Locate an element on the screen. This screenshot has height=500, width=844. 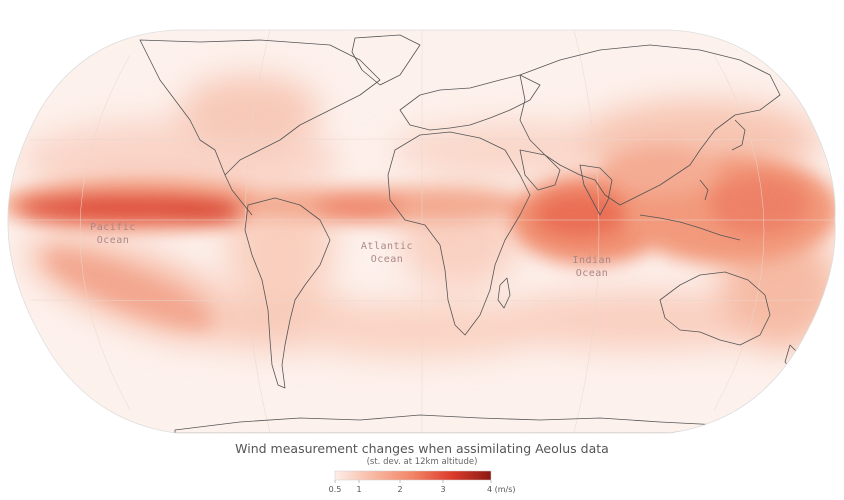
africa-coast is located at coordinates (459, 233).